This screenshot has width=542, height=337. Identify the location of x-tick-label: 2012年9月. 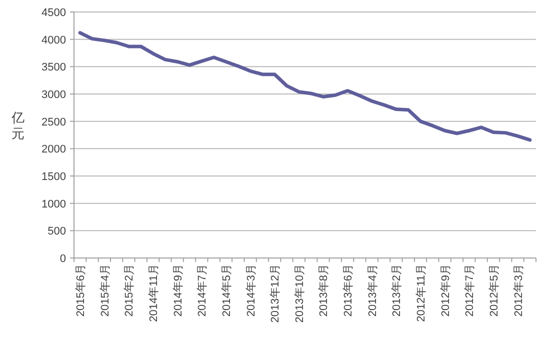
(446, 290).